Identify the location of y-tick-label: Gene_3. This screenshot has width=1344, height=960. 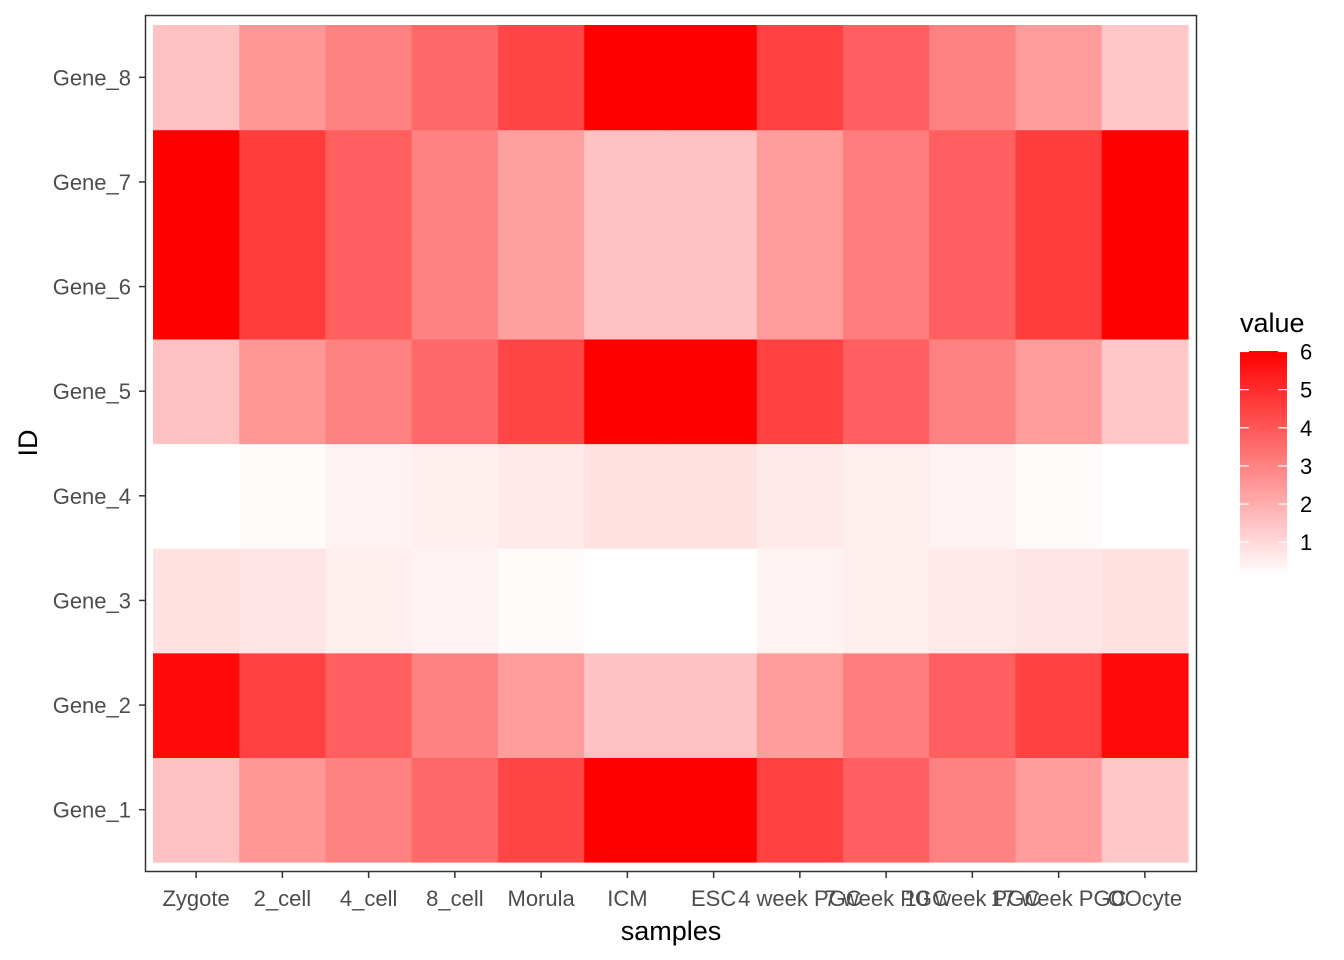
(92, 600).